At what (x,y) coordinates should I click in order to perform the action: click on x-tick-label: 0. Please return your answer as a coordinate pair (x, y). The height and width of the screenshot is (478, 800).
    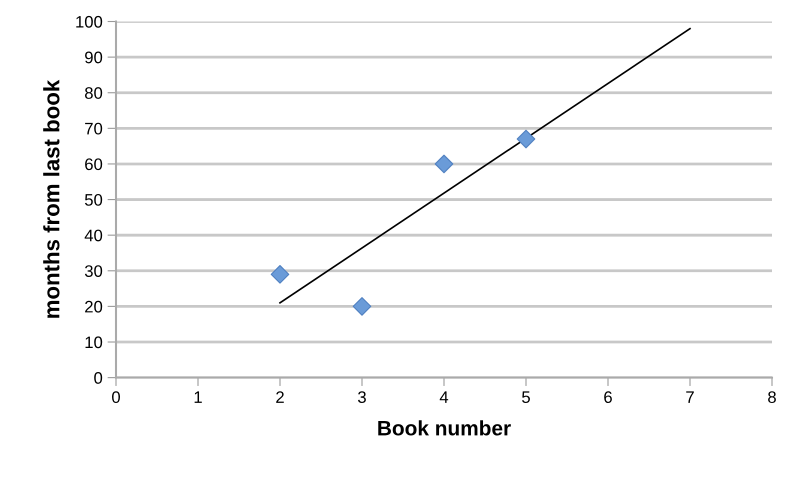
    Looking at the image, I should click on (116, 397).